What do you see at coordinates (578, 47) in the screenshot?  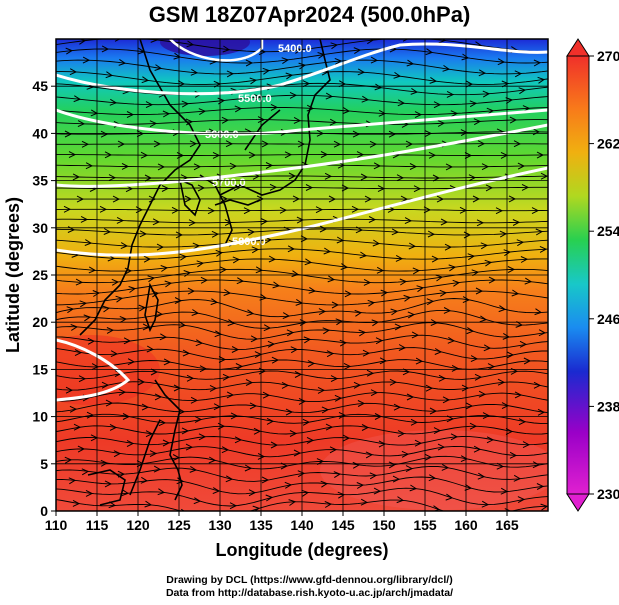 I see `colorbar-max-arrow` at bounding box center [578, 47].